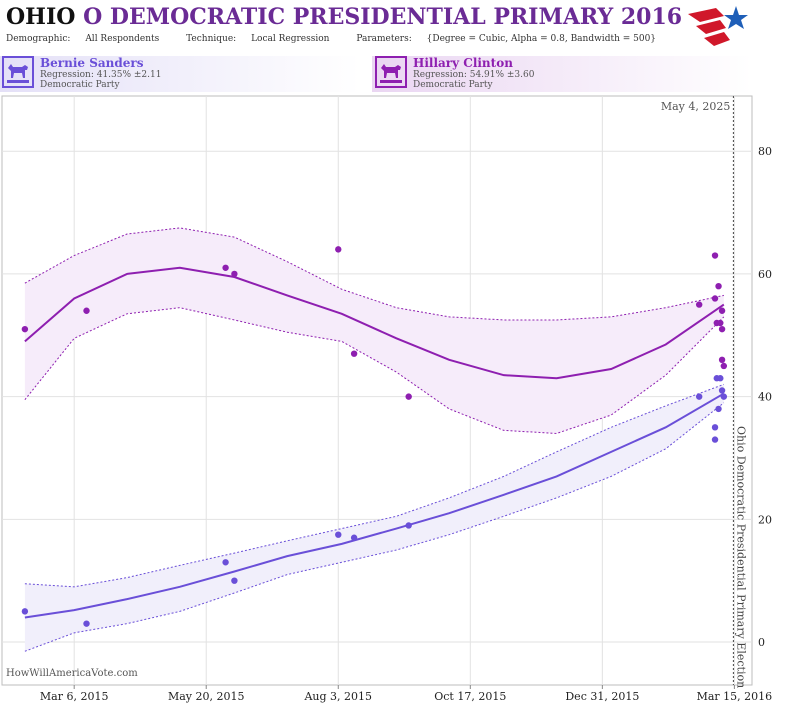 Image resolution: width=789 pixels, height=704 pixels. I want to click on upper-bound-line, so click(374, 274).